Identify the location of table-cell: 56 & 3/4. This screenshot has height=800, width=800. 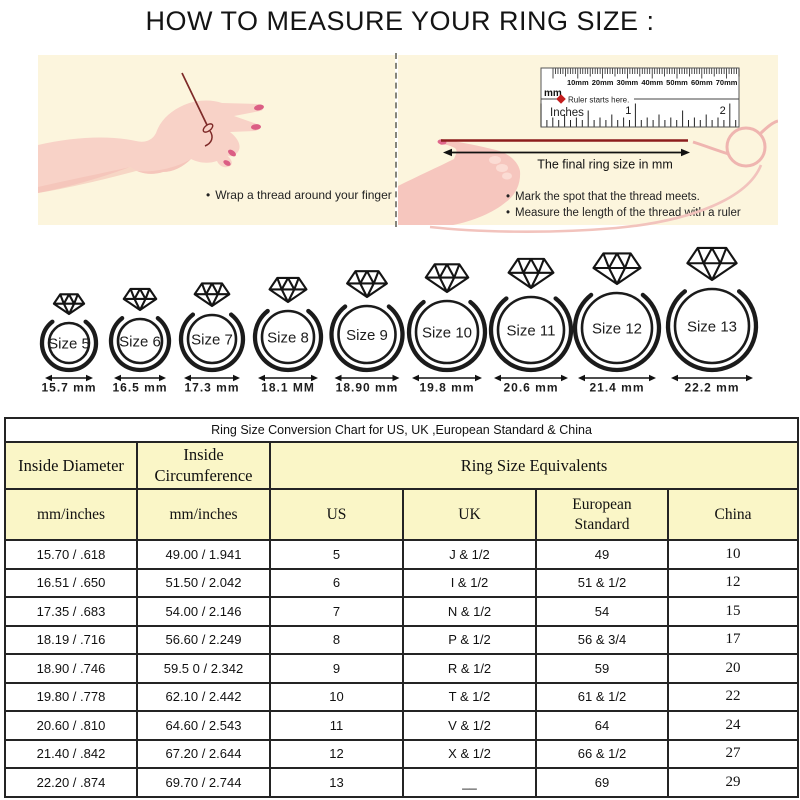
(602, 639).